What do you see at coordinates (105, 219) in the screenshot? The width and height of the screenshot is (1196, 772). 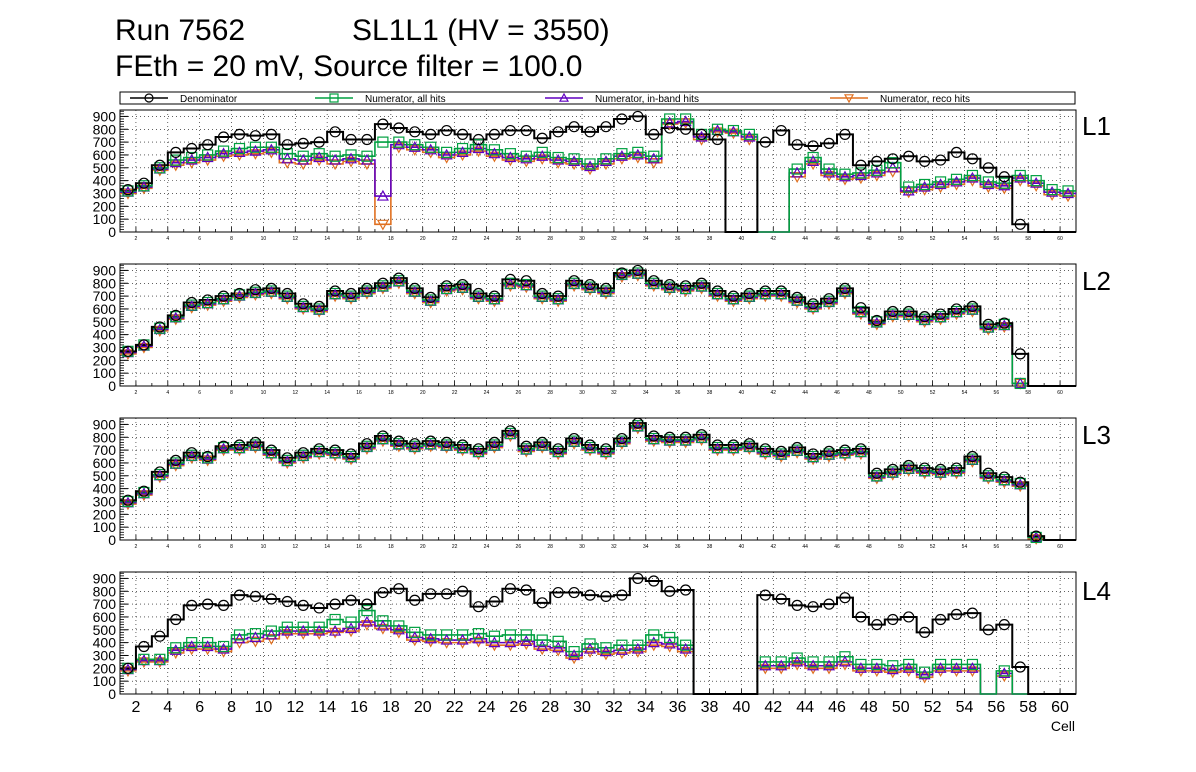 I see `y-tick-label: 100` at bounding box center [105, 219].